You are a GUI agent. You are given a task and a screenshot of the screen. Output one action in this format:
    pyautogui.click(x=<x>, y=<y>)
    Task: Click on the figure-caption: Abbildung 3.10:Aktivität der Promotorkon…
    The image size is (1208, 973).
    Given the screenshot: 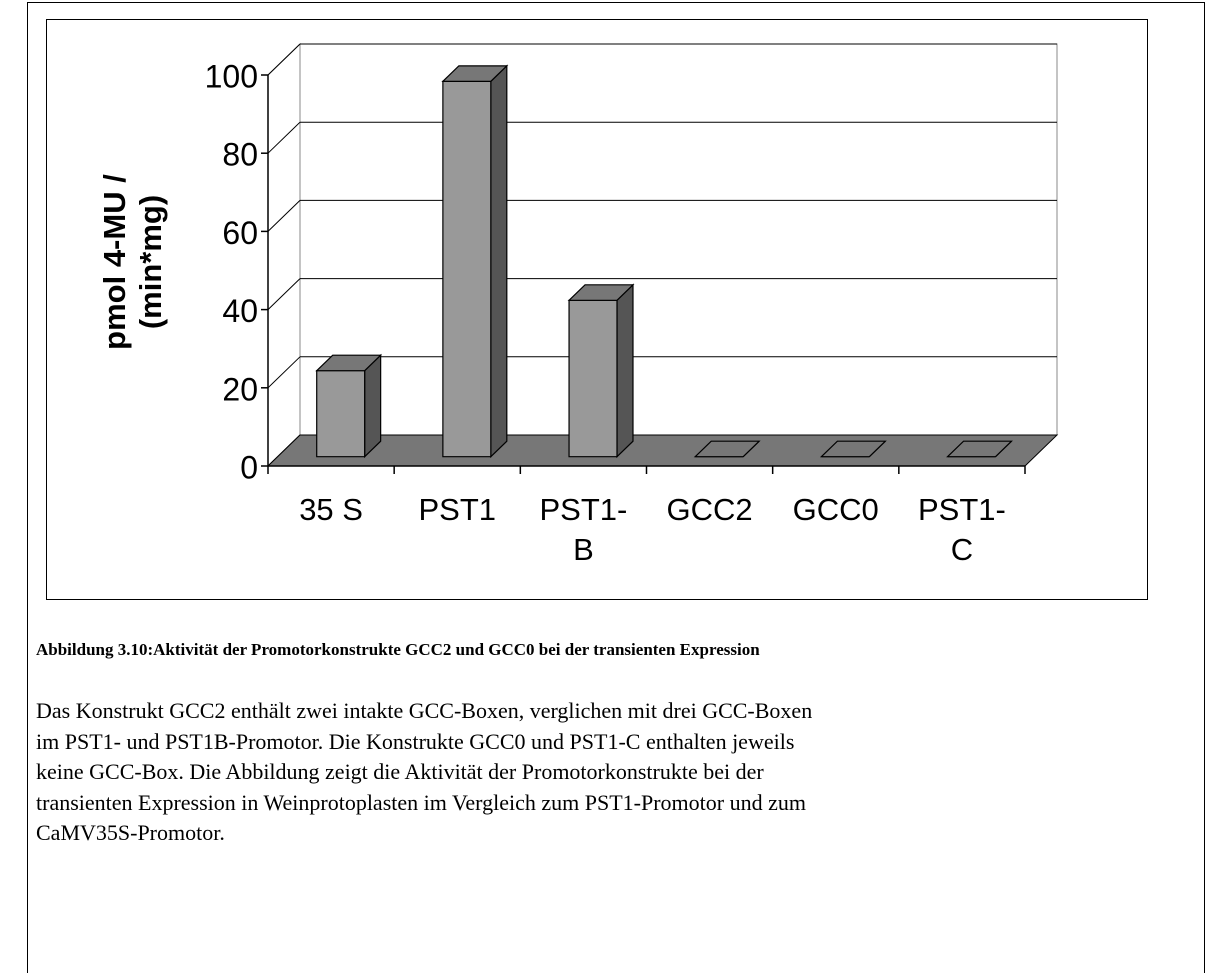 What is the action you would take?
    pyautogui.click(x=398, y=649)
    